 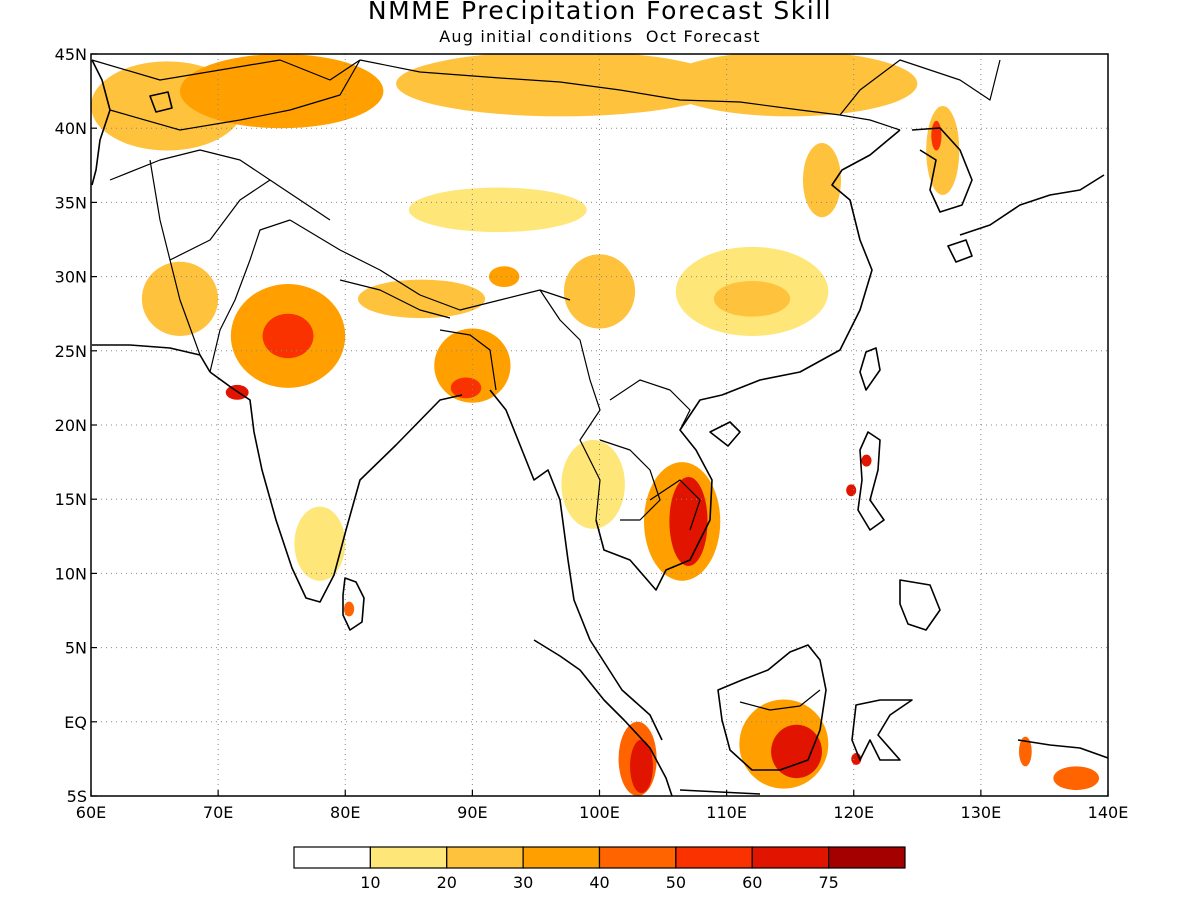 I want to click on lat-tick-label: 5S, so click(x=77, y=796).